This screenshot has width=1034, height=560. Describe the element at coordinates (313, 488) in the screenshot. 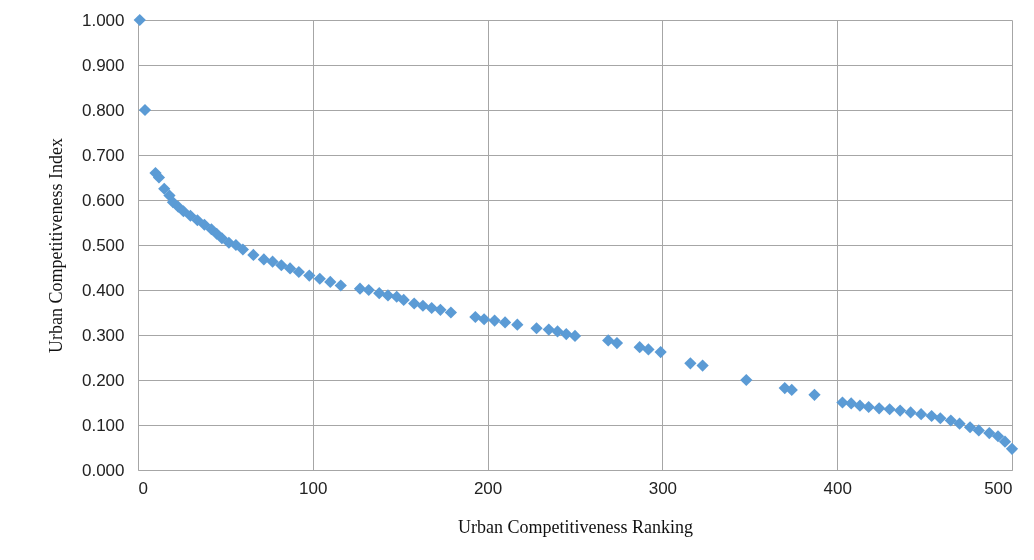

I see `x-tick-label: 100` at that location.